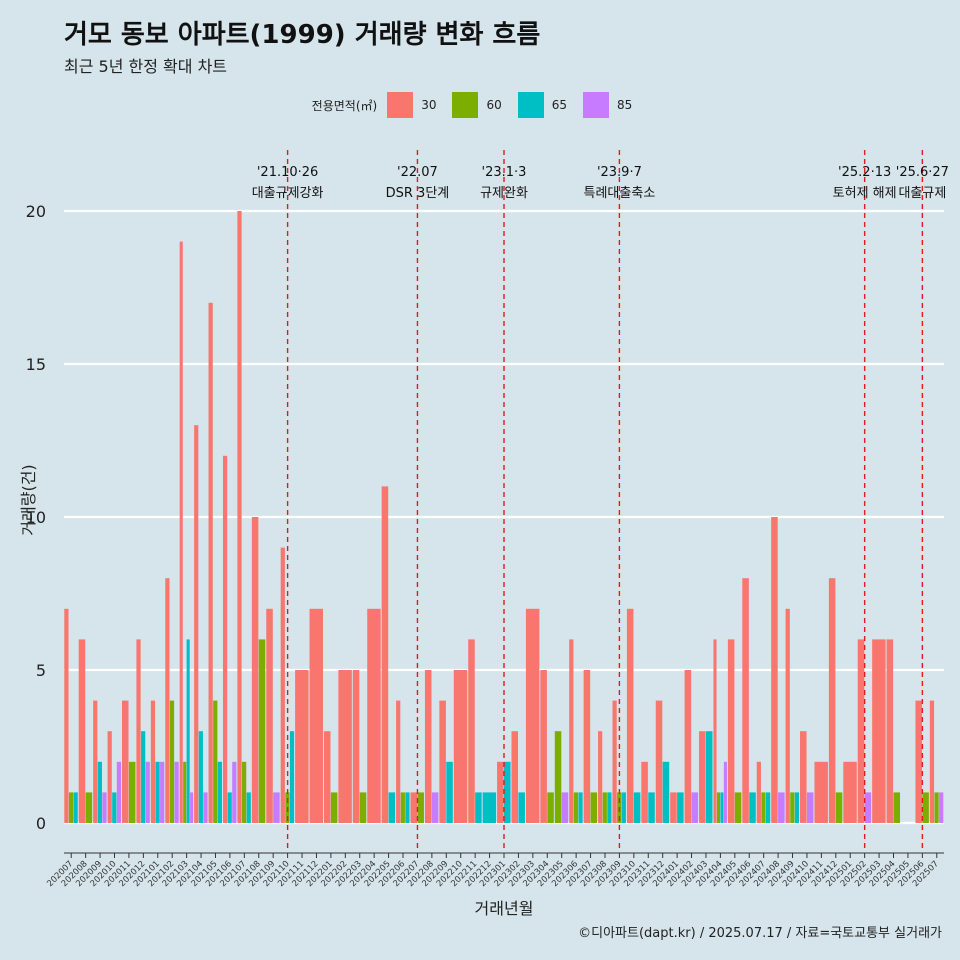  What do you see at coordinates (302, 35) in the screenshot?
I see `chart-title: 거모 동보 아파트(1999) 거래량 변화 흐름` at bounding box center [302, 35].